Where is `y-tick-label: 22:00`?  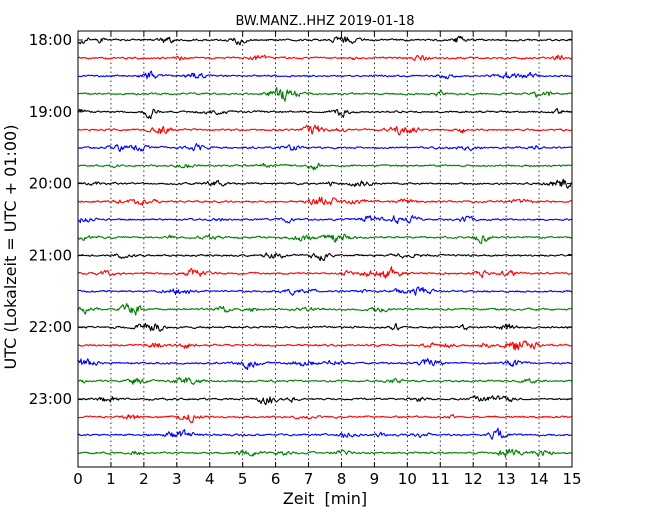
y-tick-label: 22:00 is located at coordinates (50, 327).